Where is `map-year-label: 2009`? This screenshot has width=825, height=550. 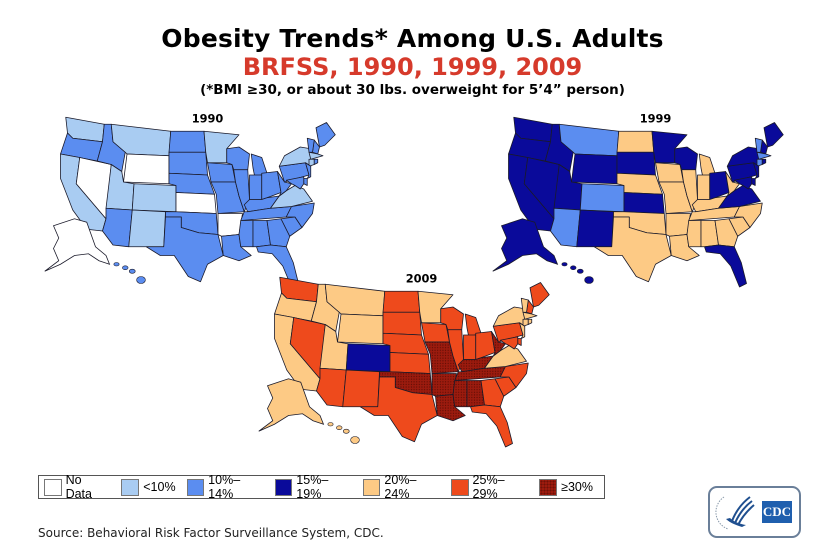 map-year-label: 2009 is located at coordinates (422, 279).